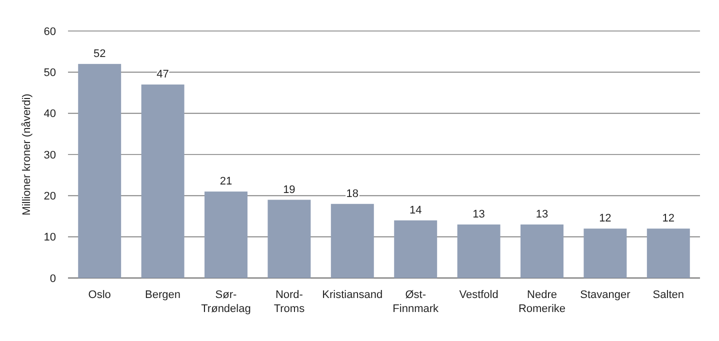  I want to click on x-tick-label: Øst-Finnmark, so click(416, 302).